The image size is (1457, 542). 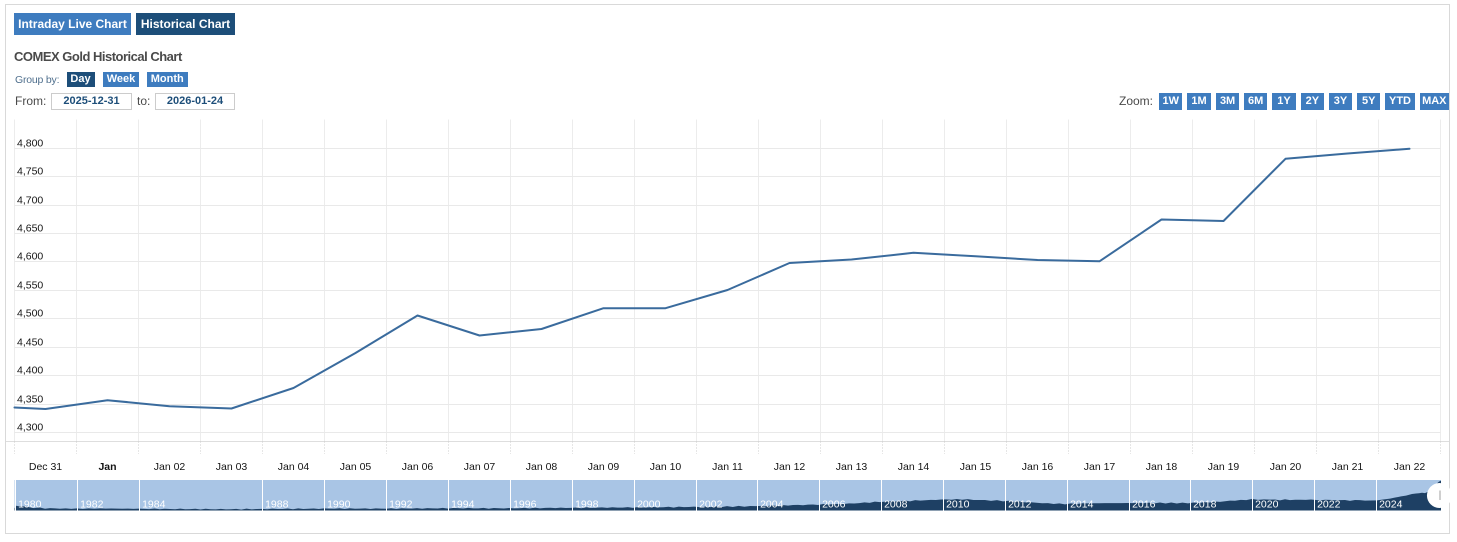 I want to click on svg-text: Jan 11, so click(x=727, y=467).